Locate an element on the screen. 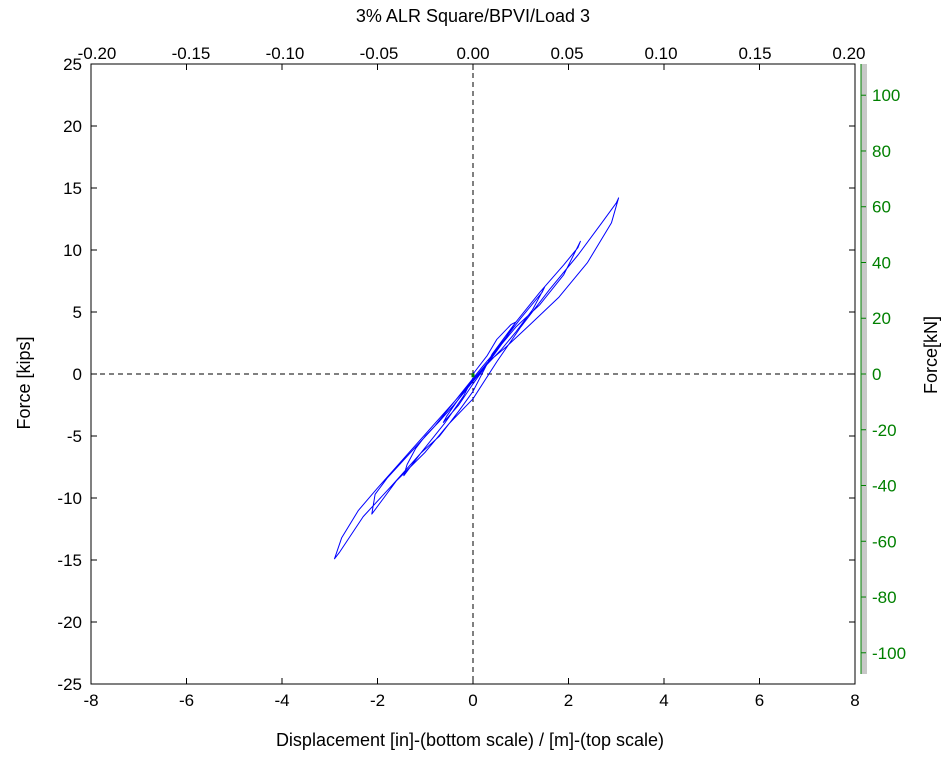  y-right-tick-label: -60 is located at coordinates (884, 541).